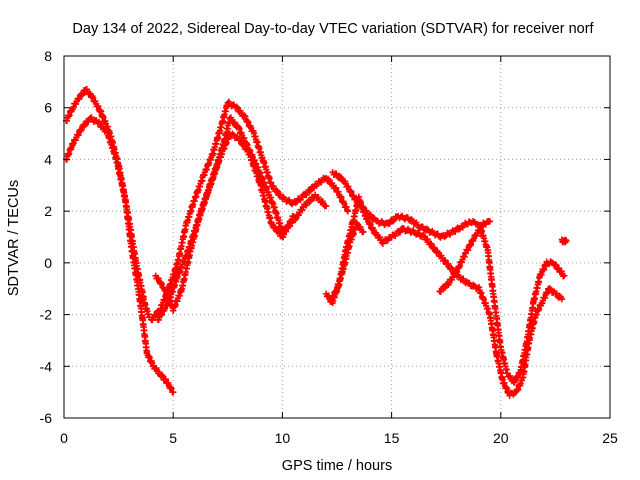 Image resolution: width=640 pixels, height=480 pixels. What do you see at coordinates (48, 159) in the screenshot?
I see `y-tick-label: 4` at bounding box center [48, 159].